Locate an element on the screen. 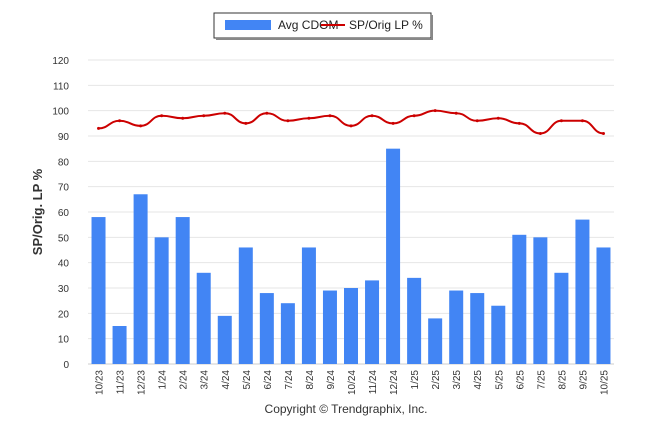 Image resolution: width=646 pixels, height=434 pixels. y-tick-label: 120 is located at coordinates (60, 61).